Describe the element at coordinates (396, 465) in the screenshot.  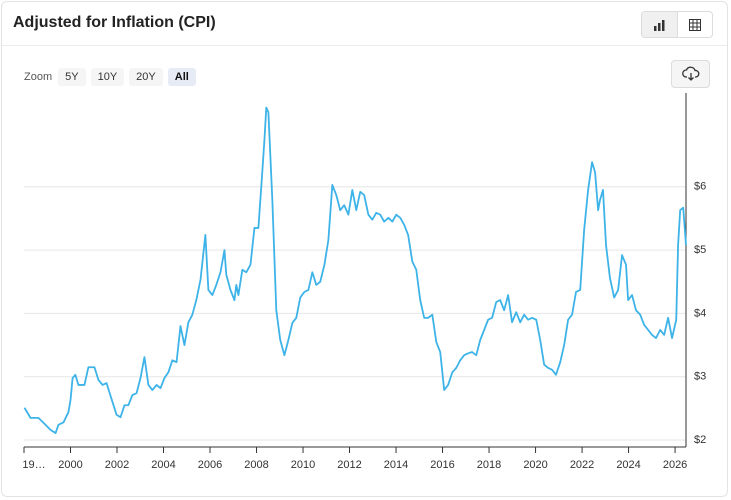
I see `x-tick-label: 2014` at that location.